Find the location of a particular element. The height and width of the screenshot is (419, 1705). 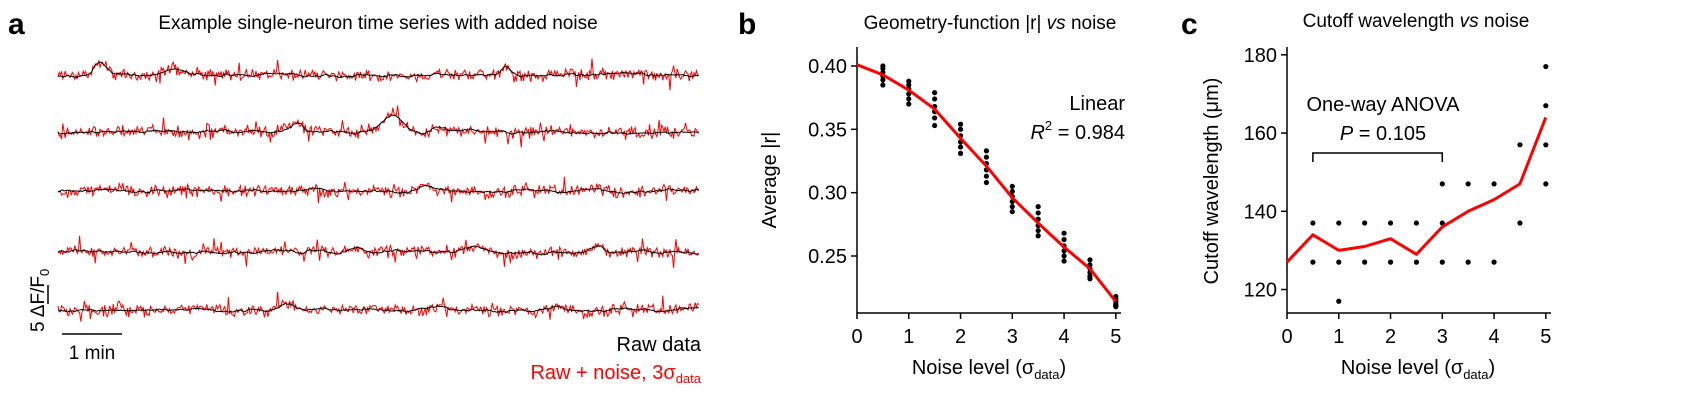

panel-b-x-tick-label: 5 is located at coordinates (1115, 337).